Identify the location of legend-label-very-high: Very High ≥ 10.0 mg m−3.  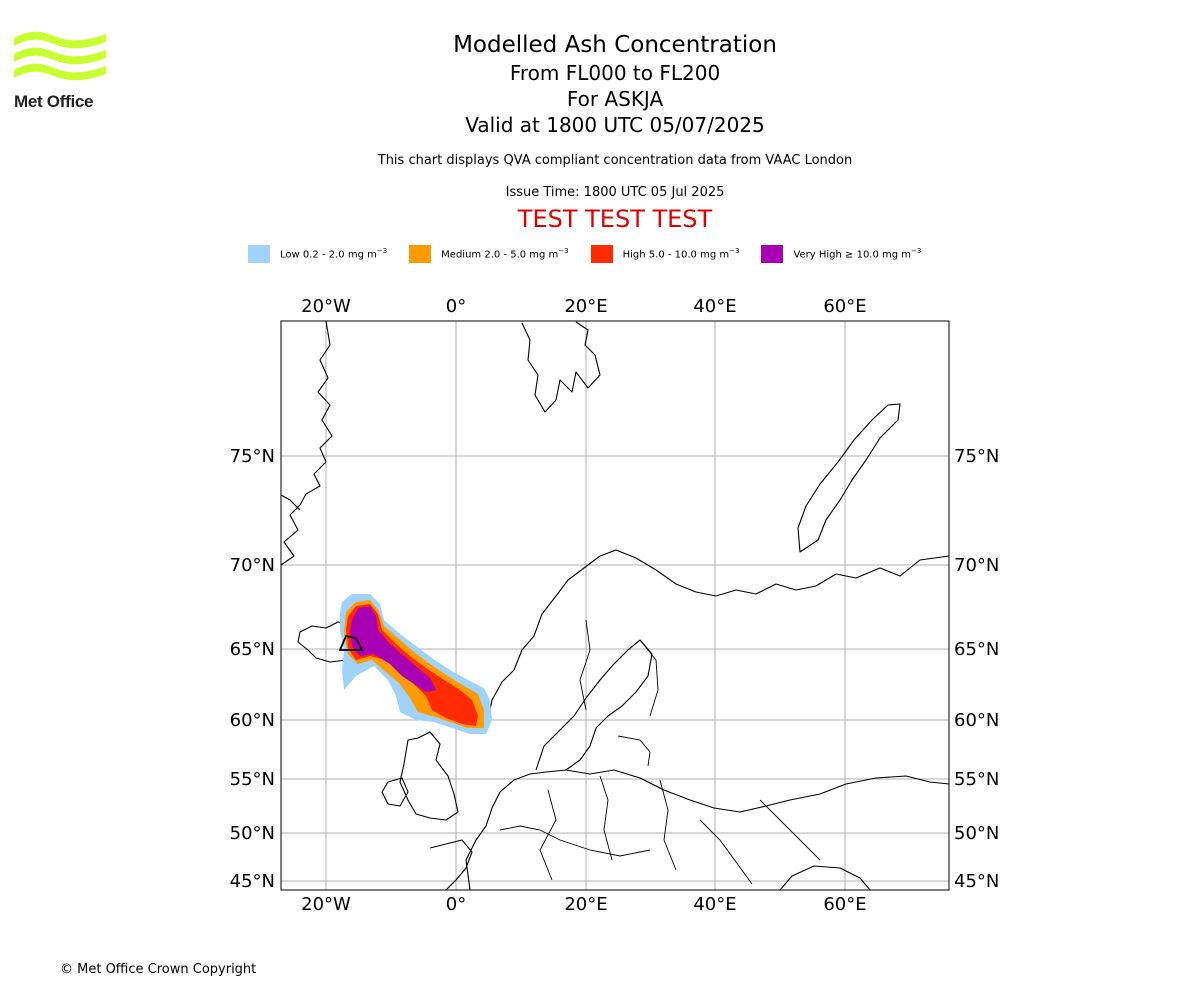
(857, 254).